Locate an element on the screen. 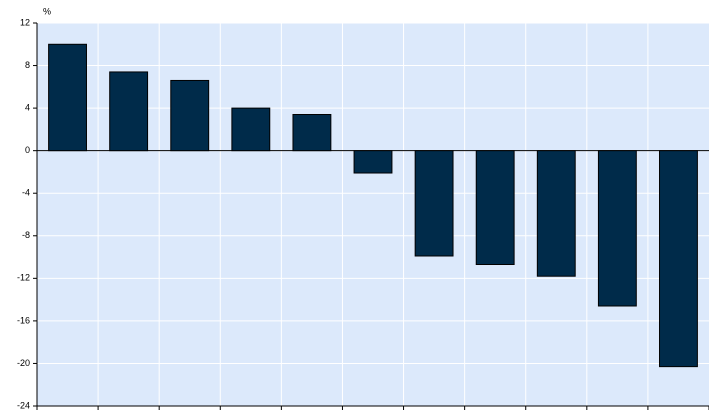  y-tick-label: 8 is located at coordinates (27, 65).